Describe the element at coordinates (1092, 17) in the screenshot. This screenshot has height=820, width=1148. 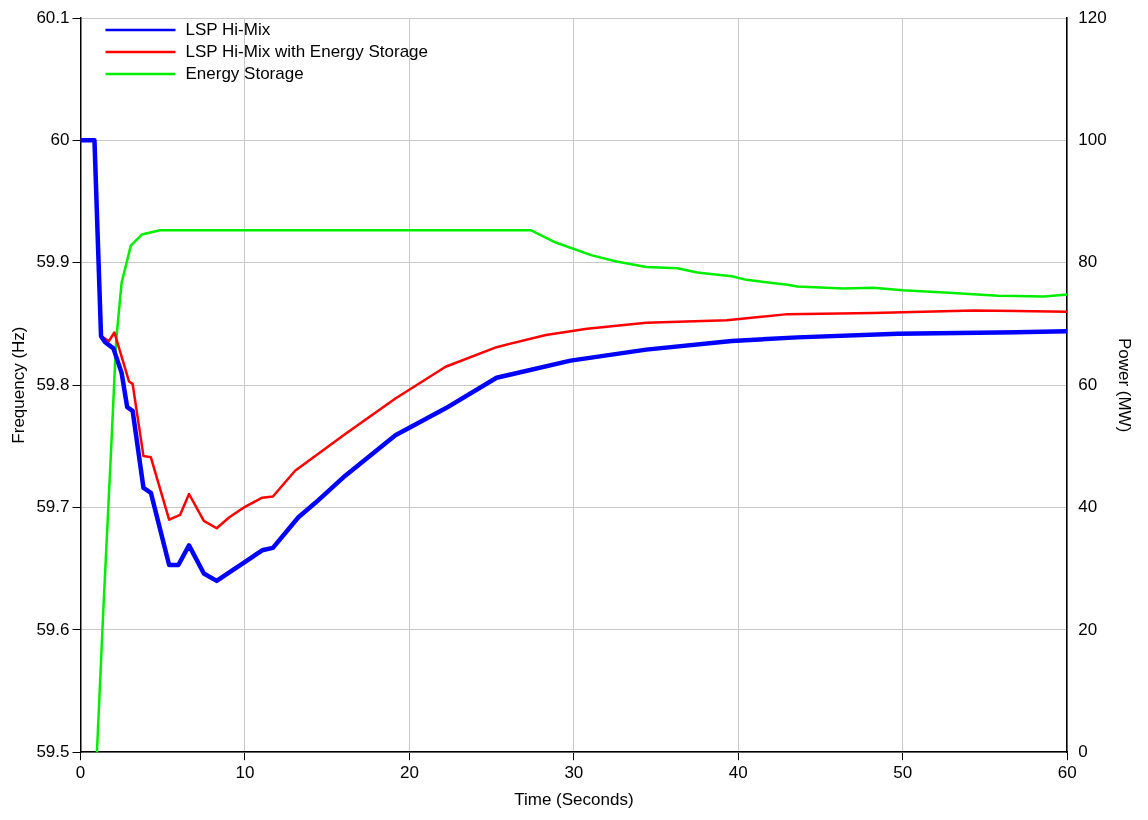
I see `y2-tick-label: 120` at that location.